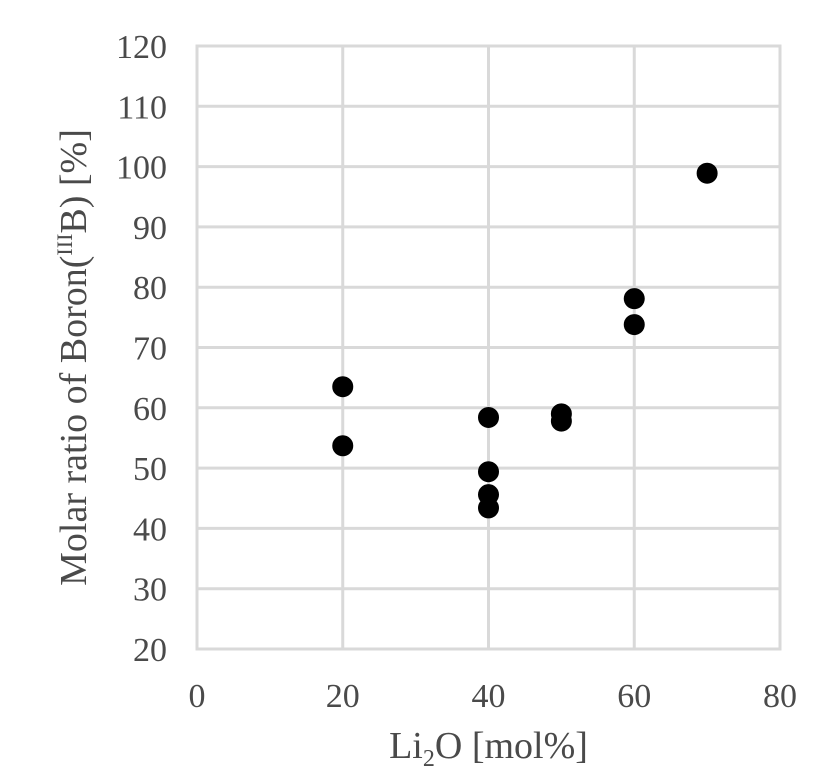  Describe the element at coordinates (150, 590) in the screenshot. I see `y-tick-label: 30` at that location.